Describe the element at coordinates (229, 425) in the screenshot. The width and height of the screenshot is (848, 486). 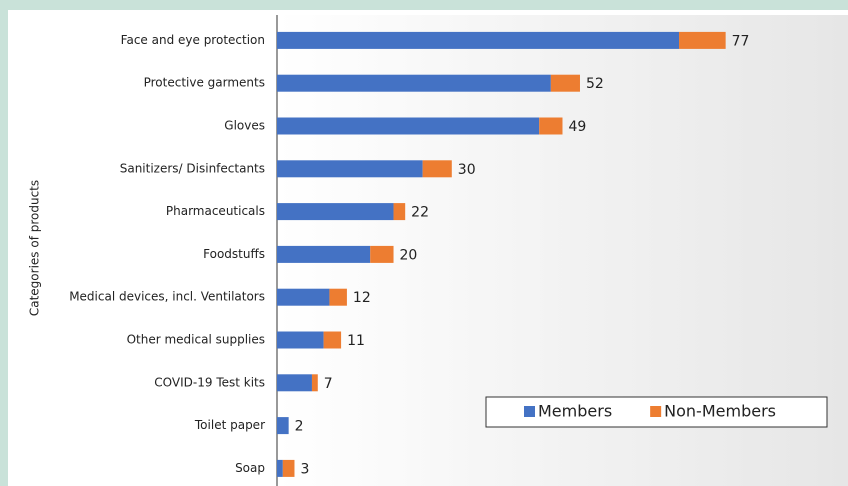
I see `y-tick-label: Toilet paper` at that location.